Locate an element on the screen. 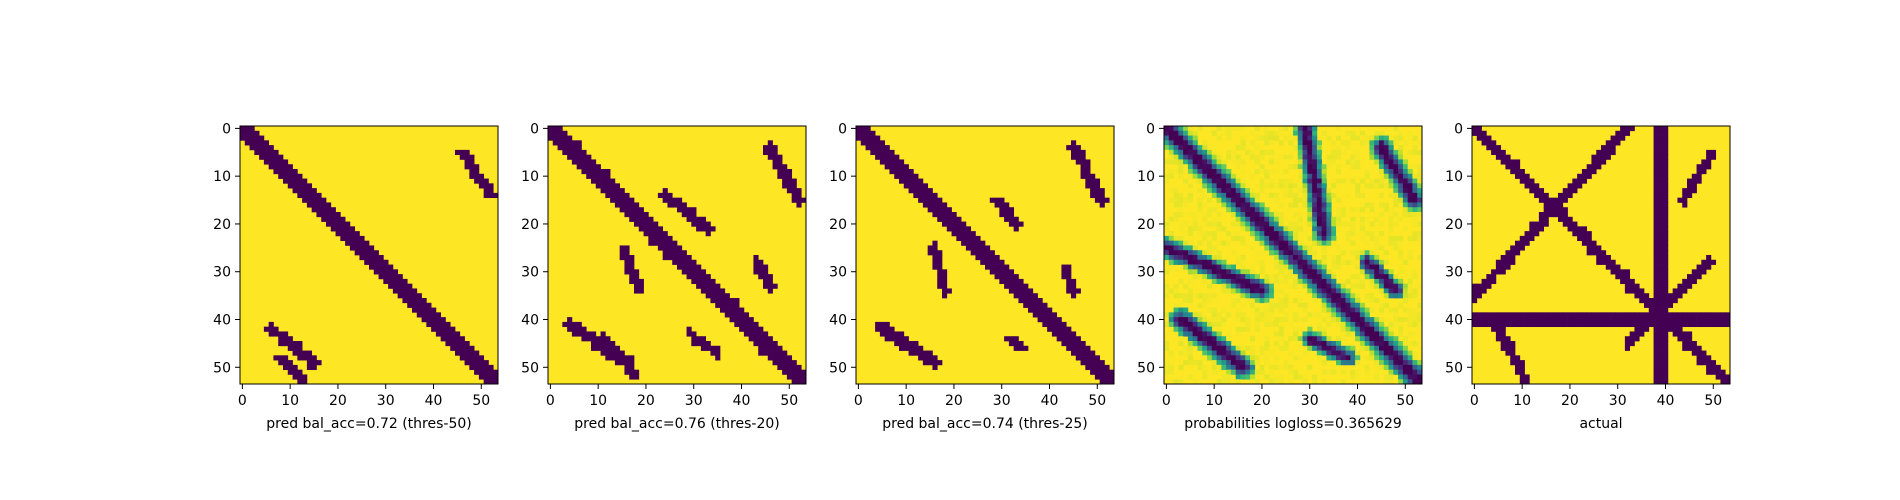  x-tick-label: 40 is located at coordinates (1666, 401).